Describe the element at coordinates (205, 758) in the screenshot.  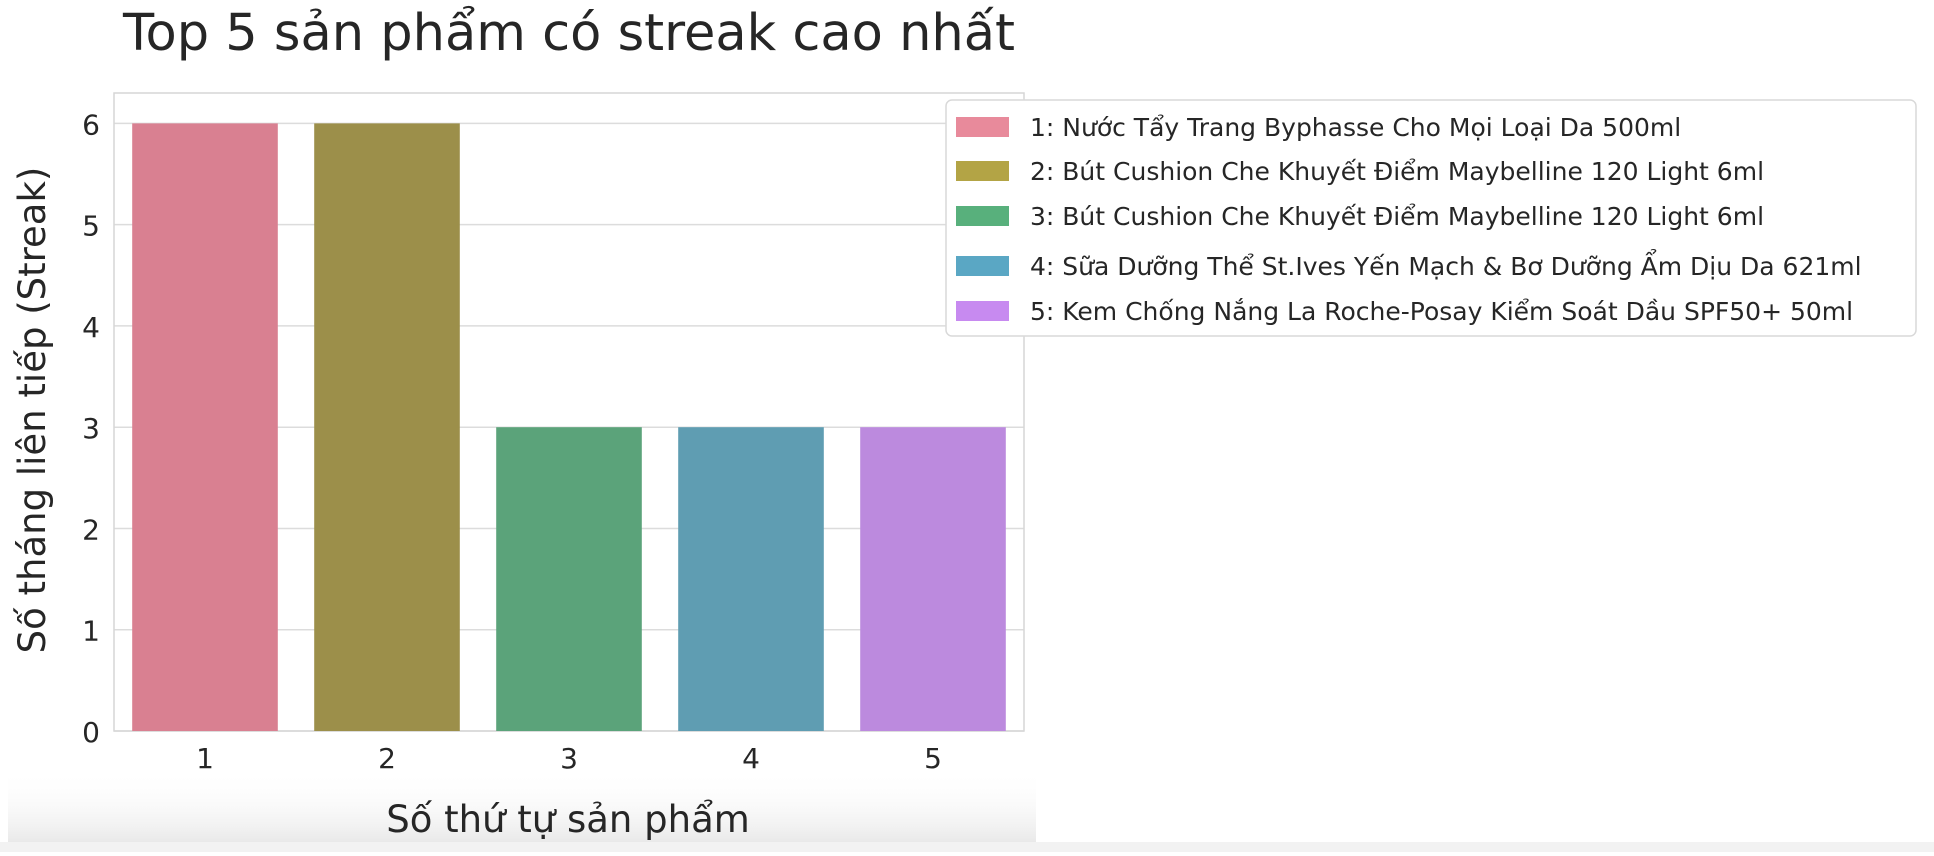
I see `x-tick-label: 1` at that location.